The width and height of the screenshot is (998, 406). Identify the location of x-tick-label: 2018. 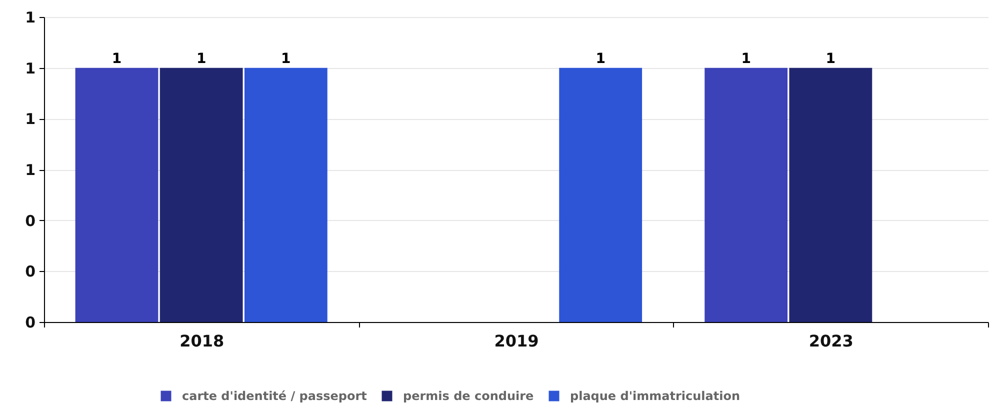
(202, 341).